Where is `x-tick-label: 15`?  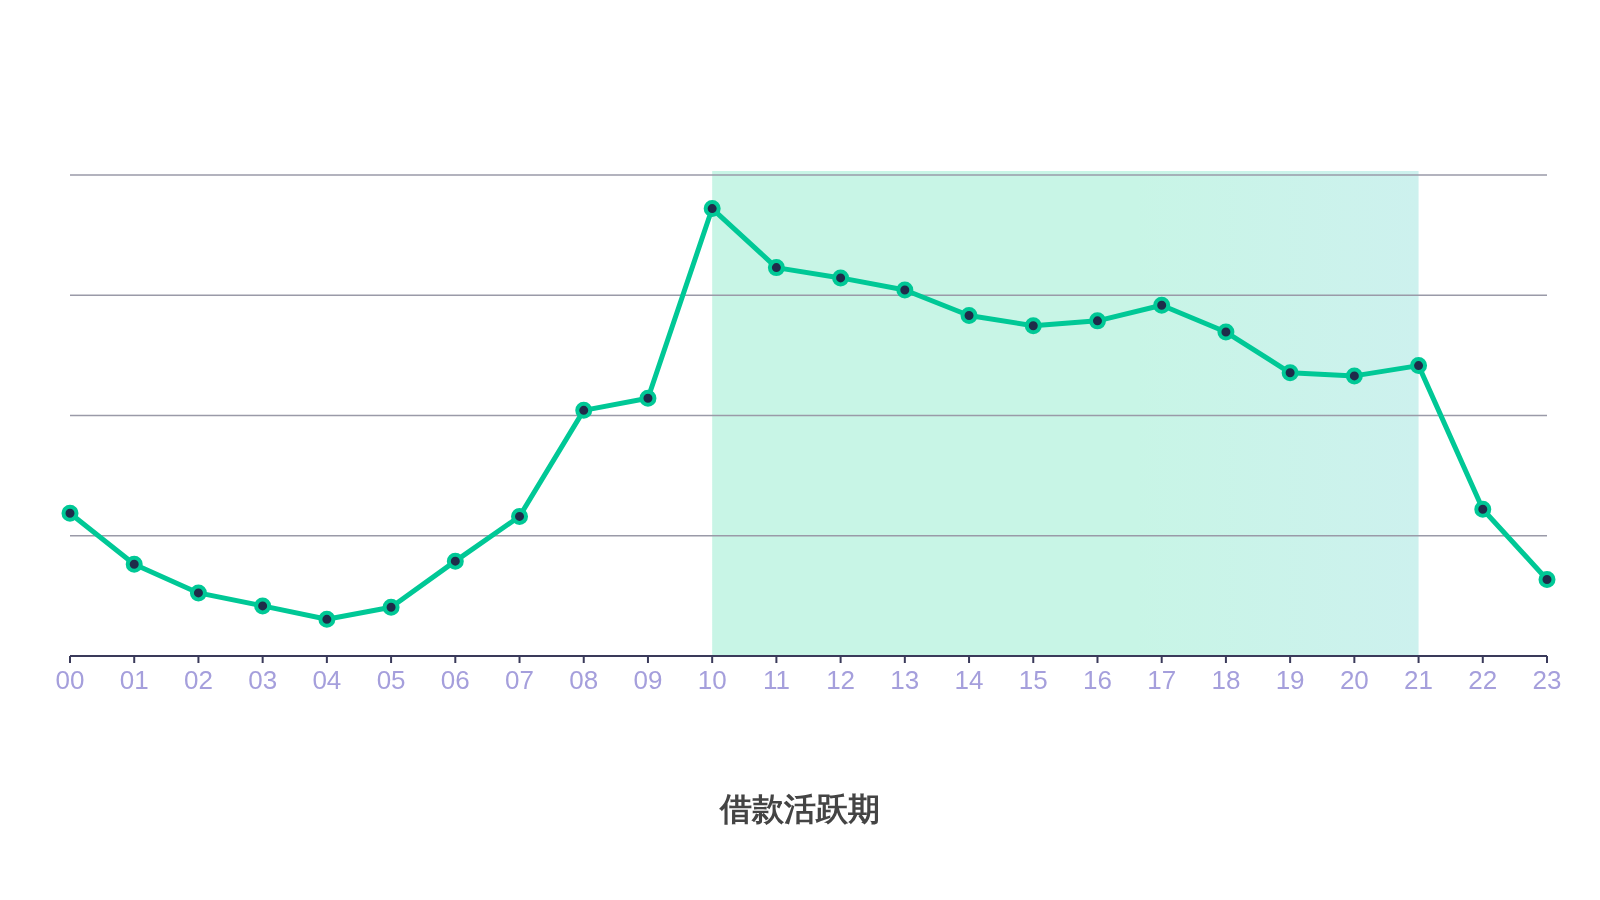
x-tick-label: 15 is located at coordinates (1033, 680).